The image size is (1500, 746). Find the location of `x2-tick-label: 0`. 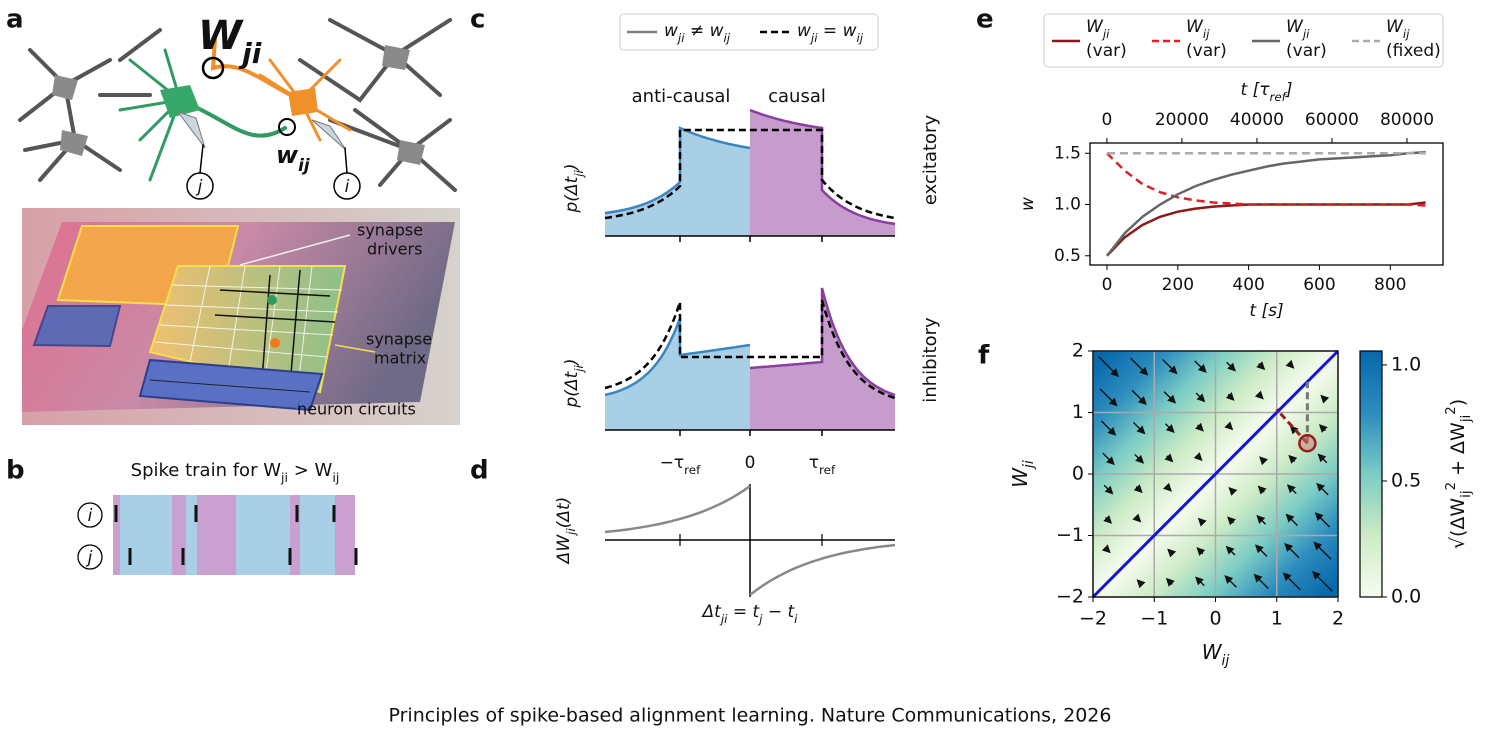

x2-tick-label: 0 is located at coordinates (1106, 120).